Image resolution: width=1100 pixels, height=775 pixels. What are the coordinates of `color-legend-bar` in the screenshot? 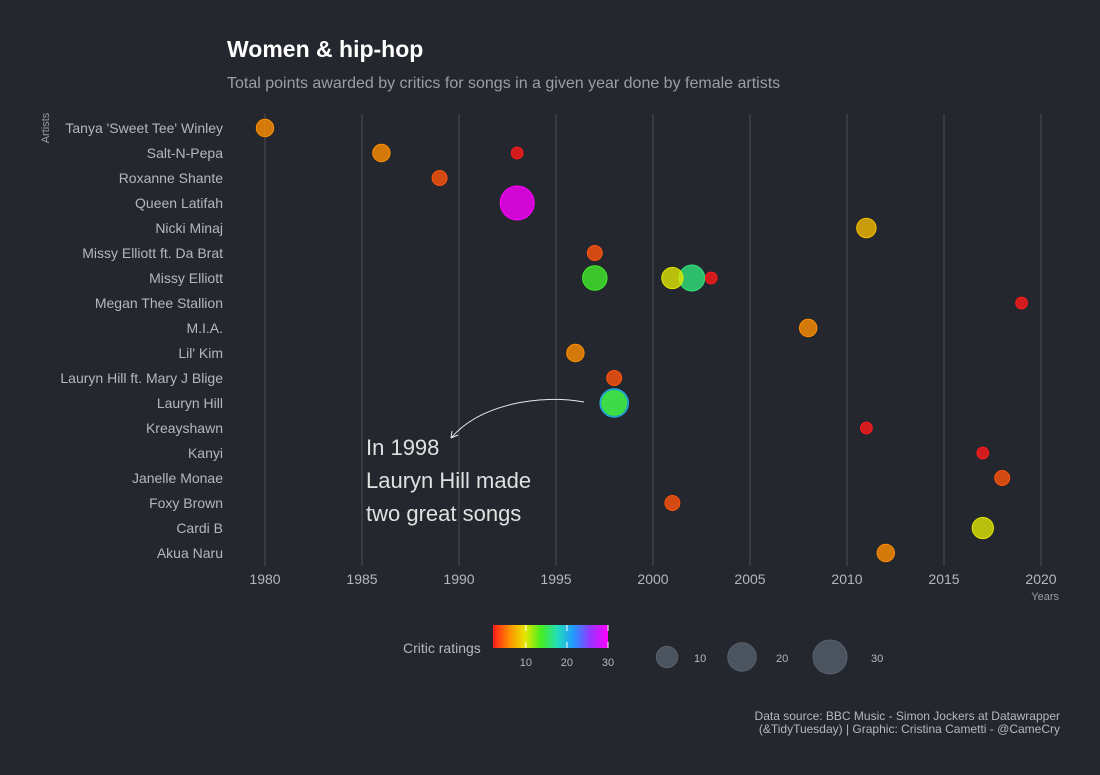 It's located at (550, 636).